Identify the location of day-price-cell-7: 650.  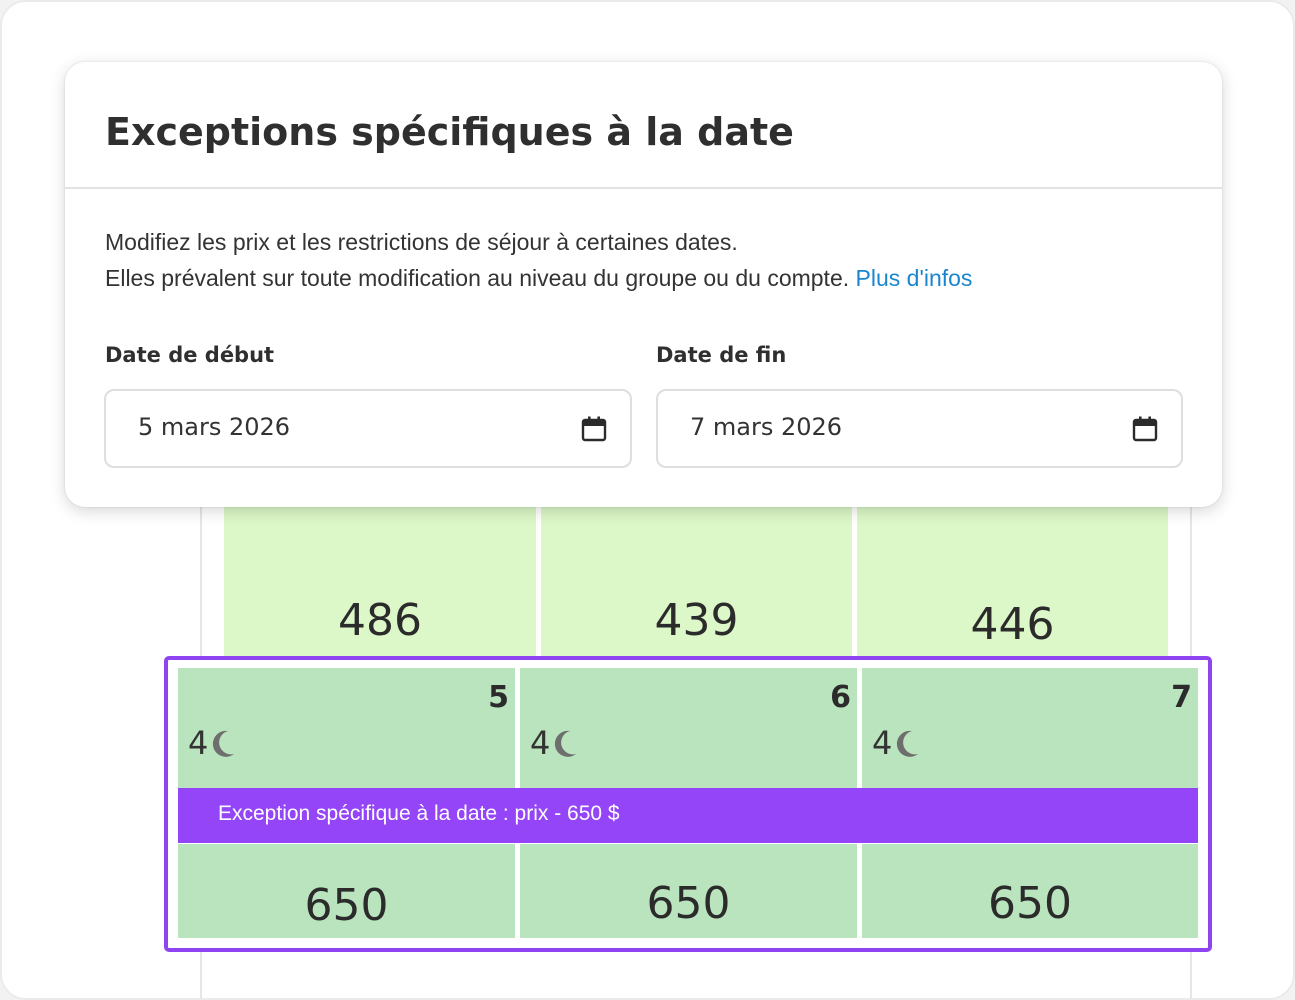
(1030, 891).